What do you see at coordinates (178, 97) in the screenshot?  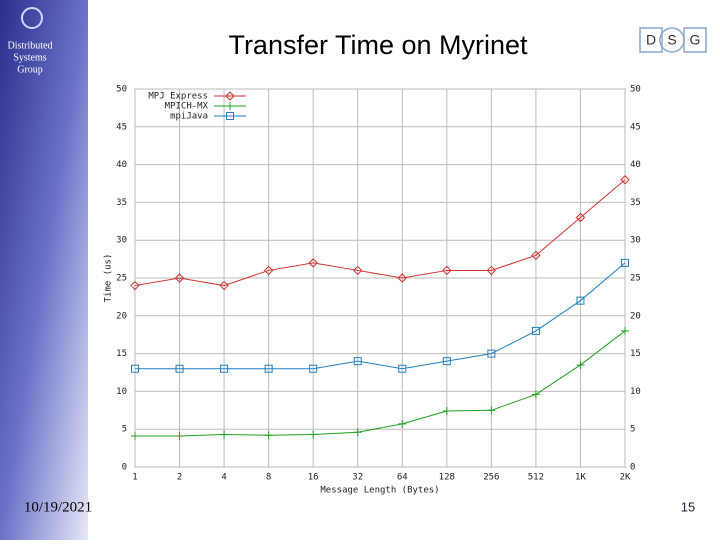 I see `legend-label: MPJ Express` at bounding box center [178, 97].